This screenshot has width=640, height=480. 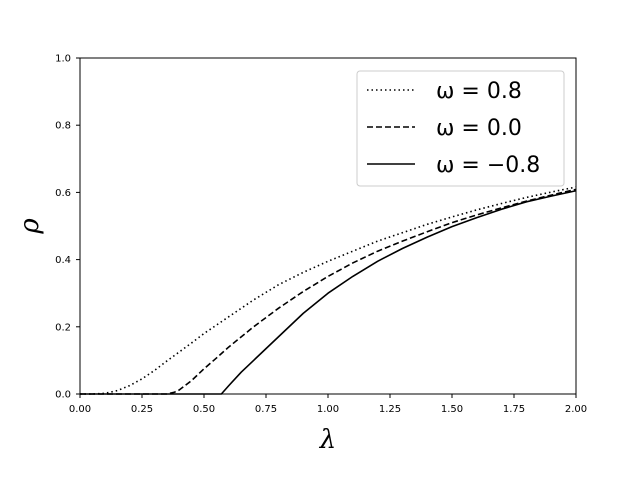 I want to click on x-tick-label: 2.00, so click(x=576, y=409).